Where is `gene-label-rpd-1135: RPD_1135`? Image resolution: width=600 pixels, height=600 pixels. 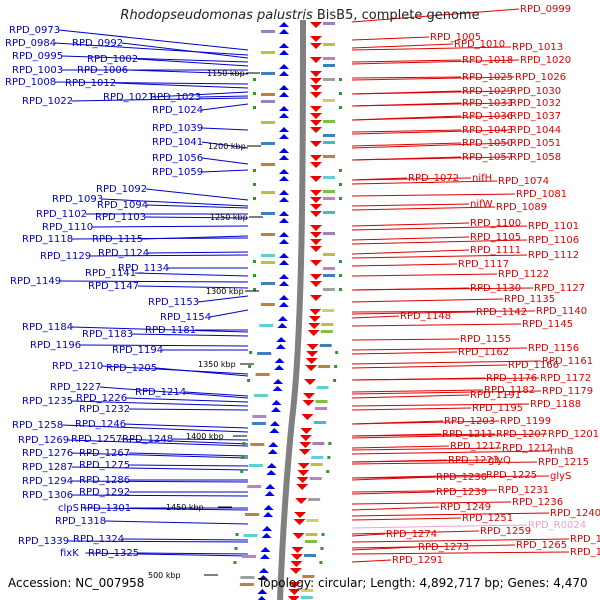
gene-label-rpd-1135: RPD_1135 is located at coordinates (529, 299).